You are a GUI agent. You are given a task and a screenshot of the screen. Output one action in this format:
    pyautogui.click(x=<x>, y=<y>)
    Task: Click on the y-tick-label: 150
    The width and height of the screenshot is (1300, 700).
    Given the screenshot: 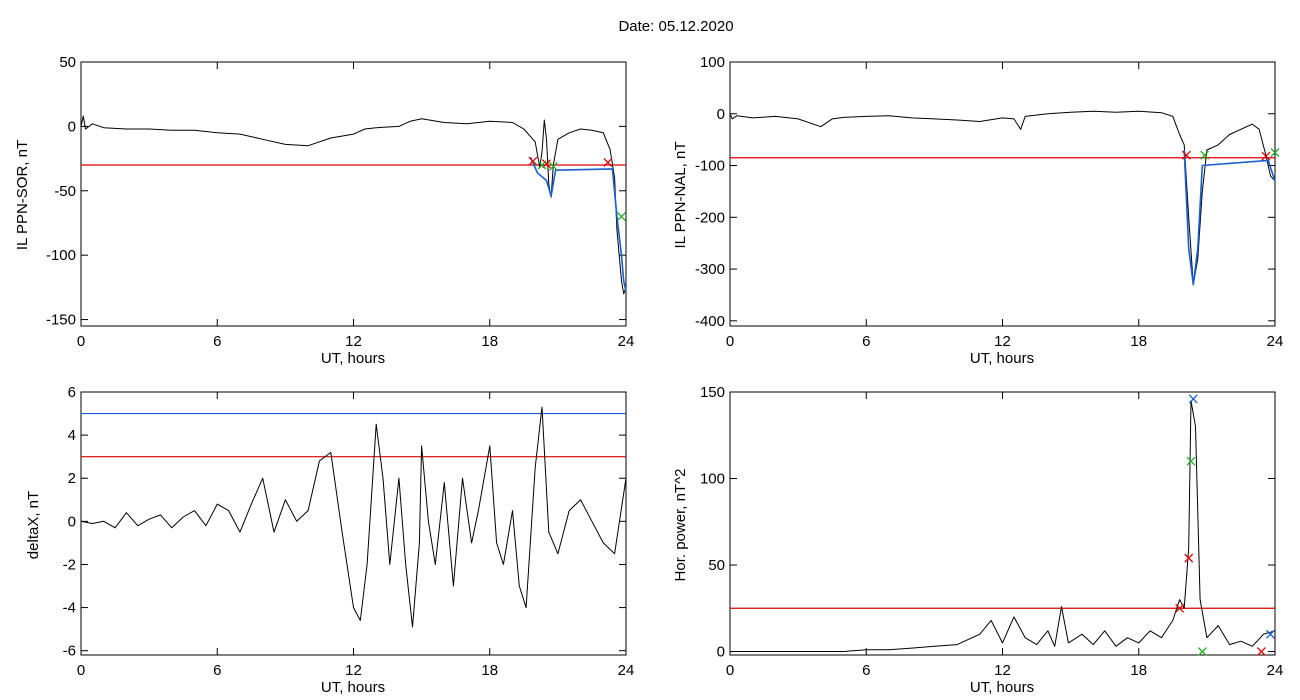 What is the action you would take?
    pyautogui.click(x=712, y=392)
    